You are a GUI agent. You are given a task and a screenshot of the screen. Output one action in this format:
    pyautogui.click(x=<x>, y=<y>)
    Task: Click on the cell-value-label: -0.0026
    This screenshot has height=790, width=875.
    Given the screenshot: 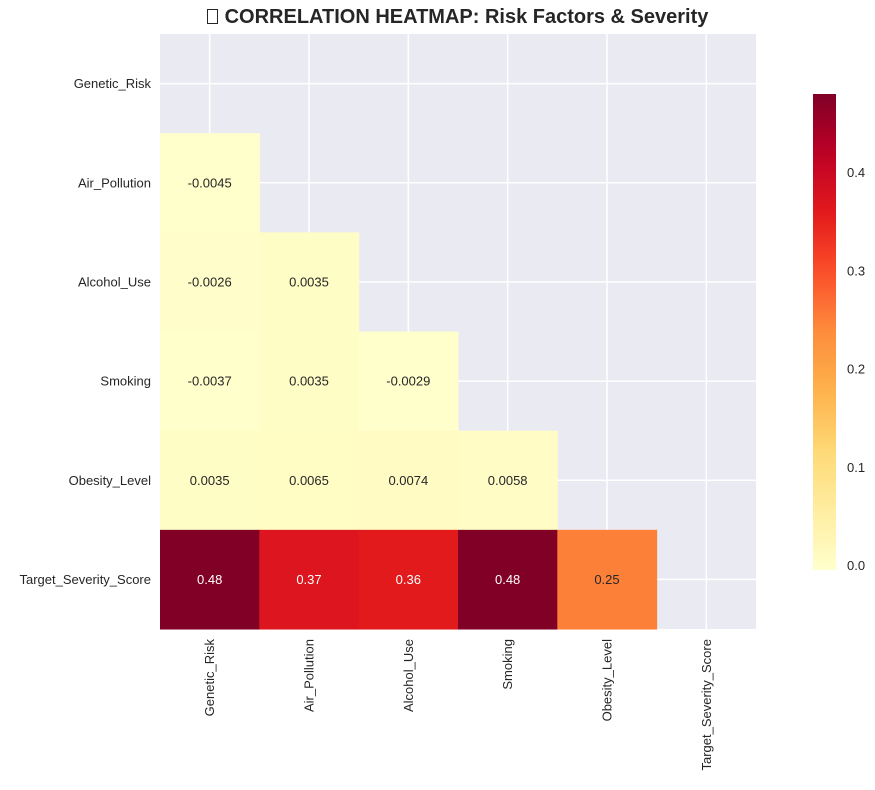 What is the action you would take?
    pyautogui.click(x=210, y=281)
    